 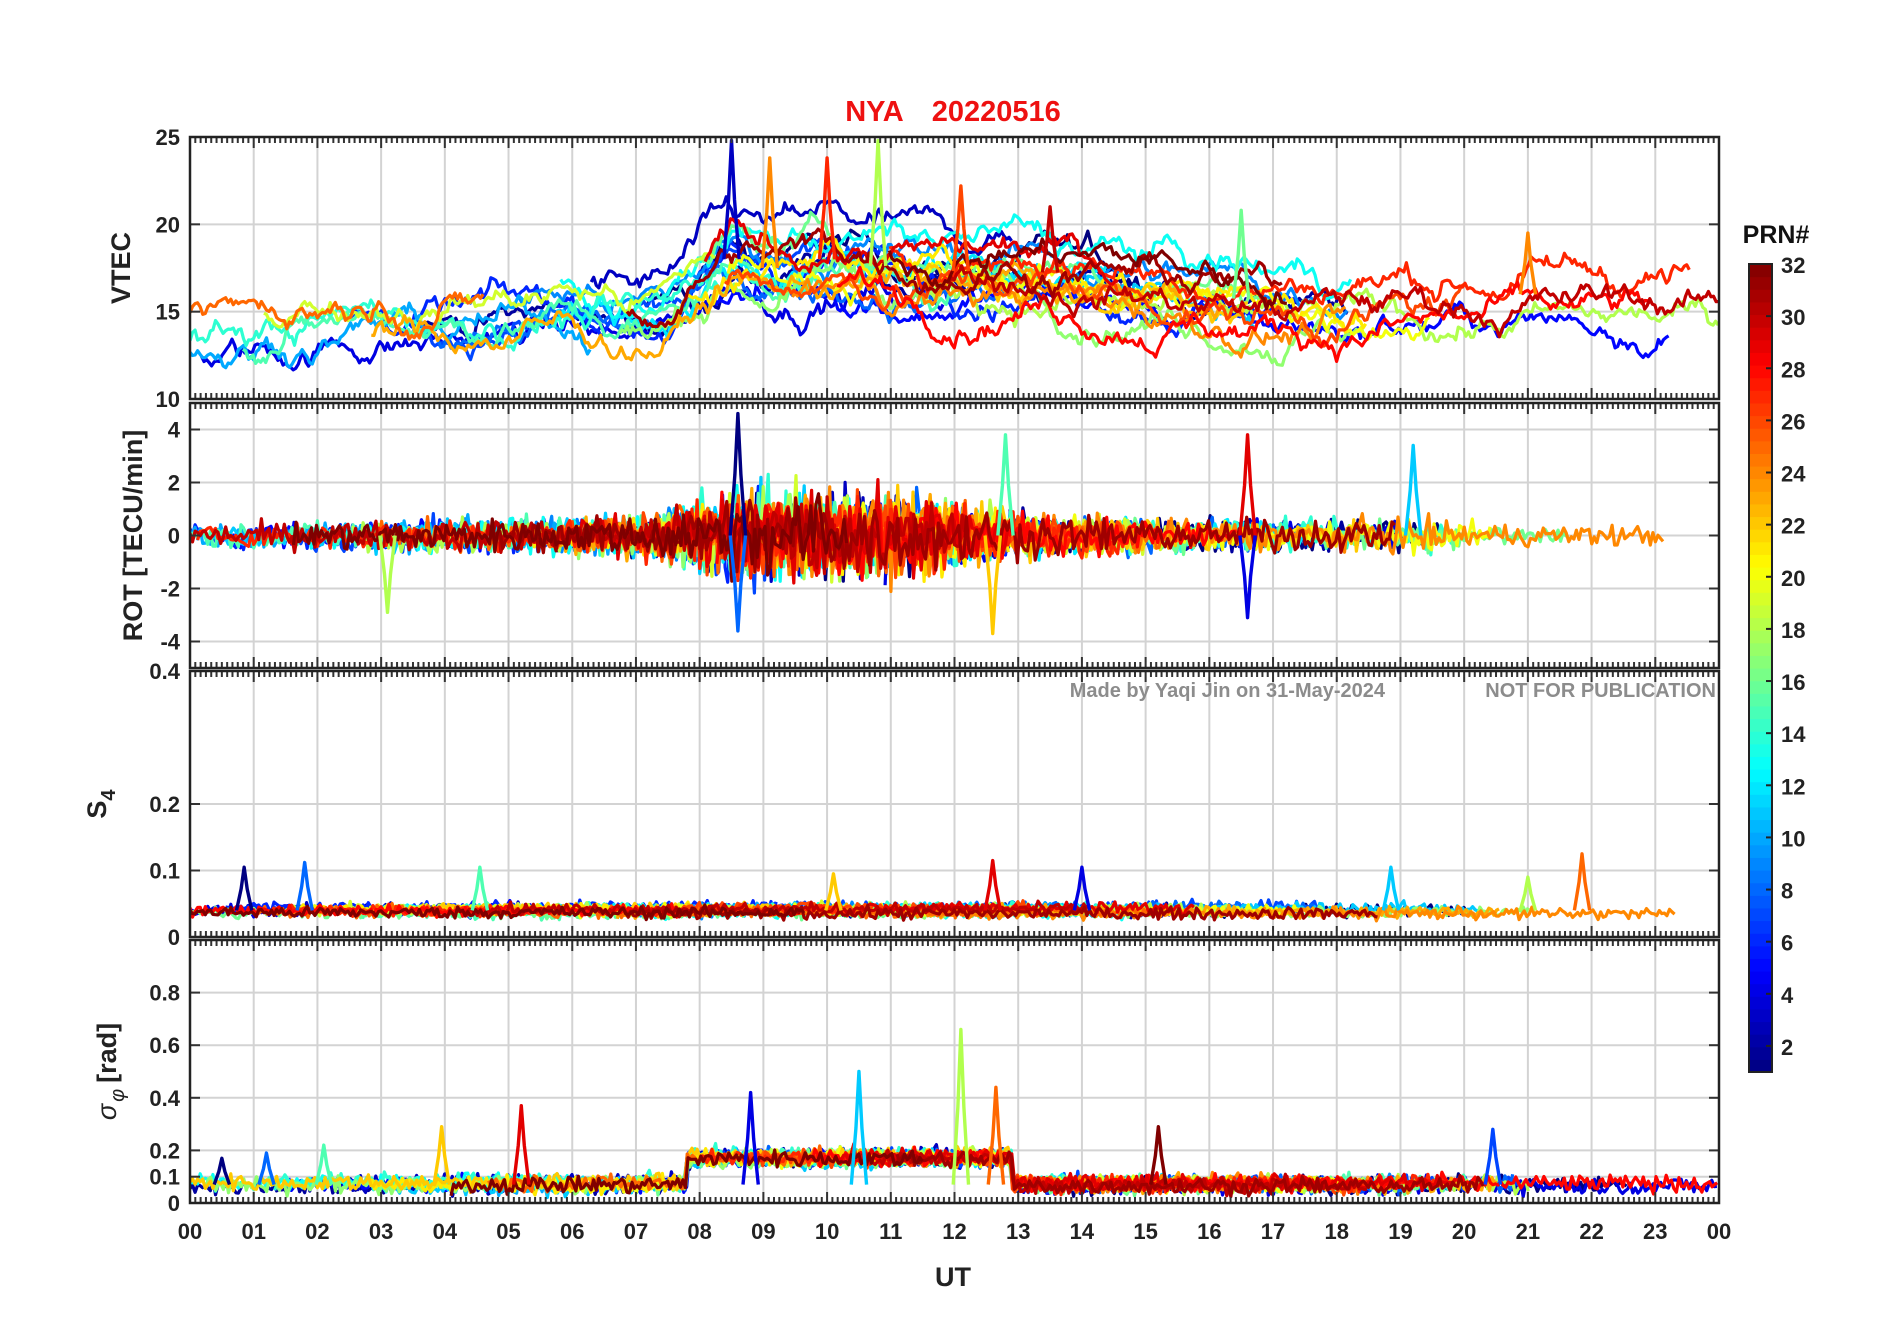 What do you see at coordinates (1793, 317) in the screenshot?
I see `colorbar-tick-label: 30` at bounding box center [1793, 317].